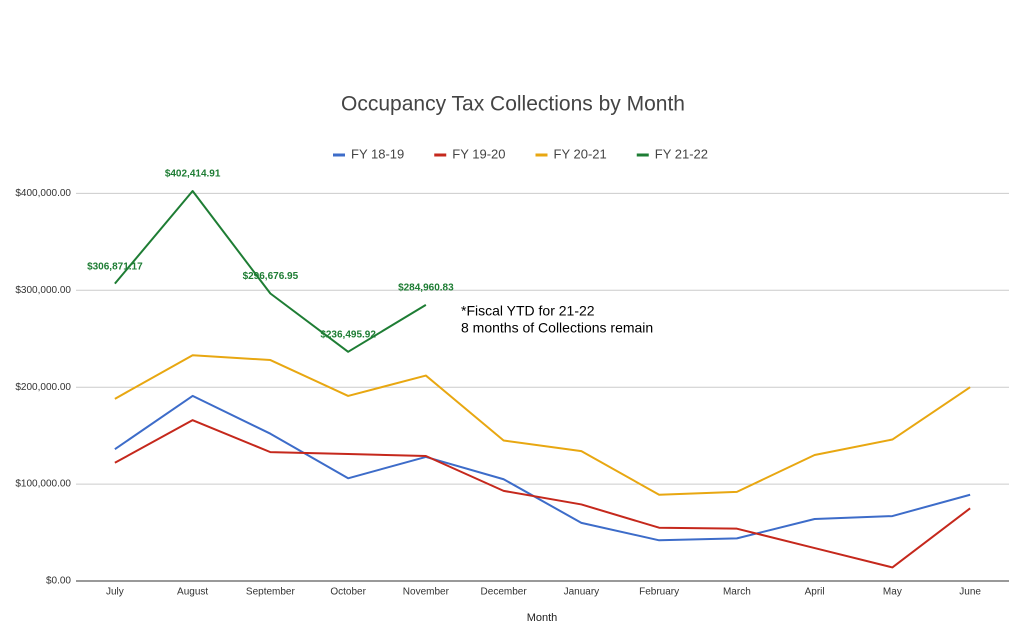  What do you see at coordinates (43, 484) in the screenshot?
I see `y-tick-label: $100,000.00` at bounding box center [43, 484].